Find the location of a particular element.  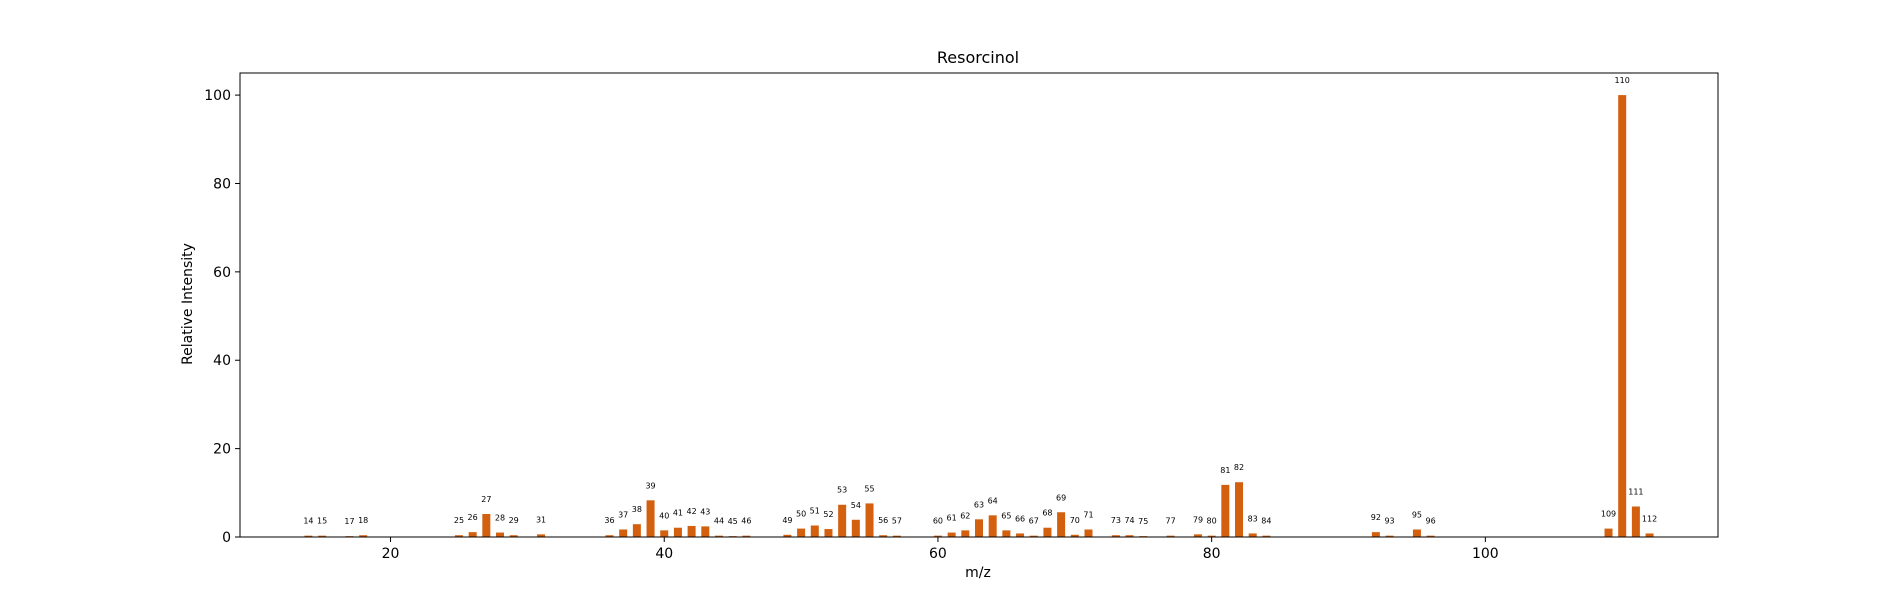

bar-label-42: 42 is located at coordinates (692, 511).